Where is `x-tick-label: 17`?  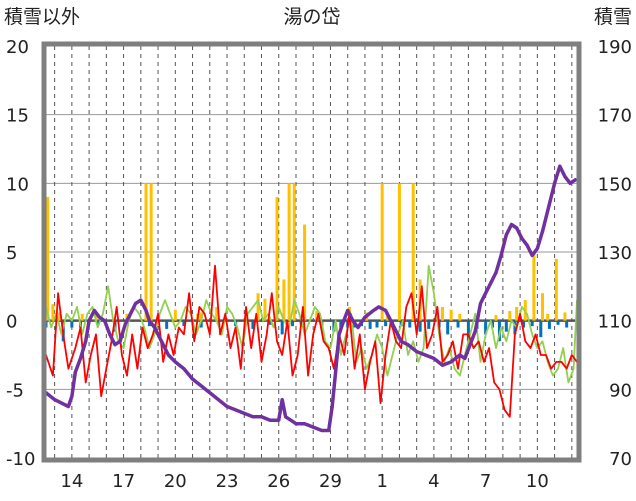
x-tick-label: 17 is located at coordinates (123, 481).